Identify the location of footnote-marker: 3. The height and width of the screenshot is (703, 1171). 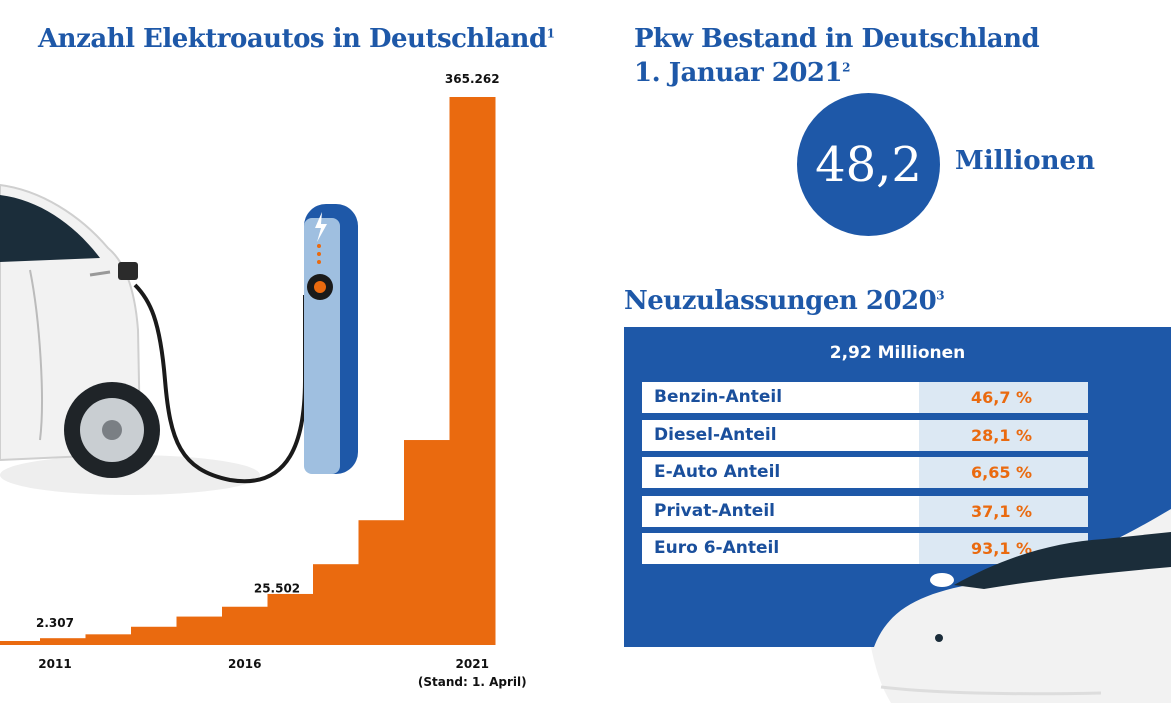
(940, 295).